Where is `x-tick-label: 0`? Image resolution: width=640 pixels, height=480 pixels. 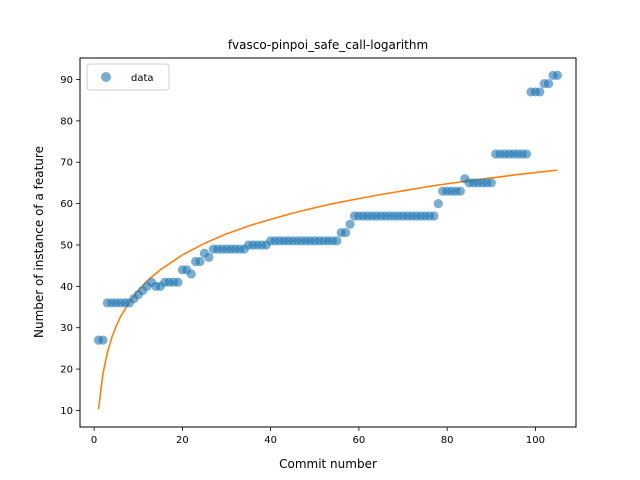
x-tick-label: 0 is located at coordinates (94, 440).